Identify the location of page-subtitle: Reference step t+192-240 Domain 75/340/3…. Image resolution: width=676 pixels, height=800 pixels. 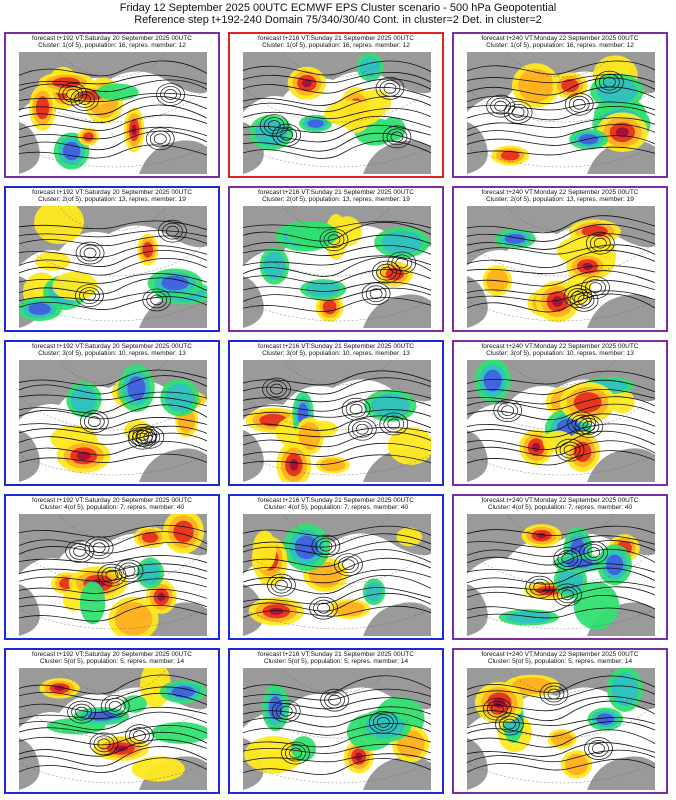
(338, 20).